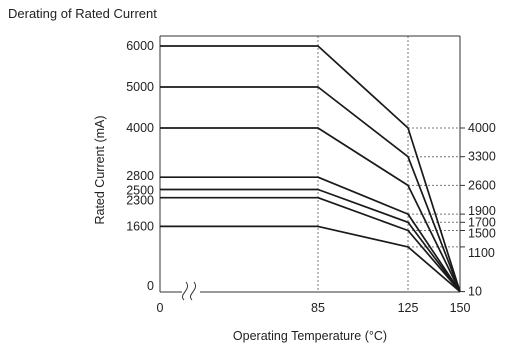 This screenshot has width=508, height=348. What do you see at coordinates (140, 87) in the screenshot?
I see `y-tick-label-left-5000: 5000` at bounding box center [140, 87].